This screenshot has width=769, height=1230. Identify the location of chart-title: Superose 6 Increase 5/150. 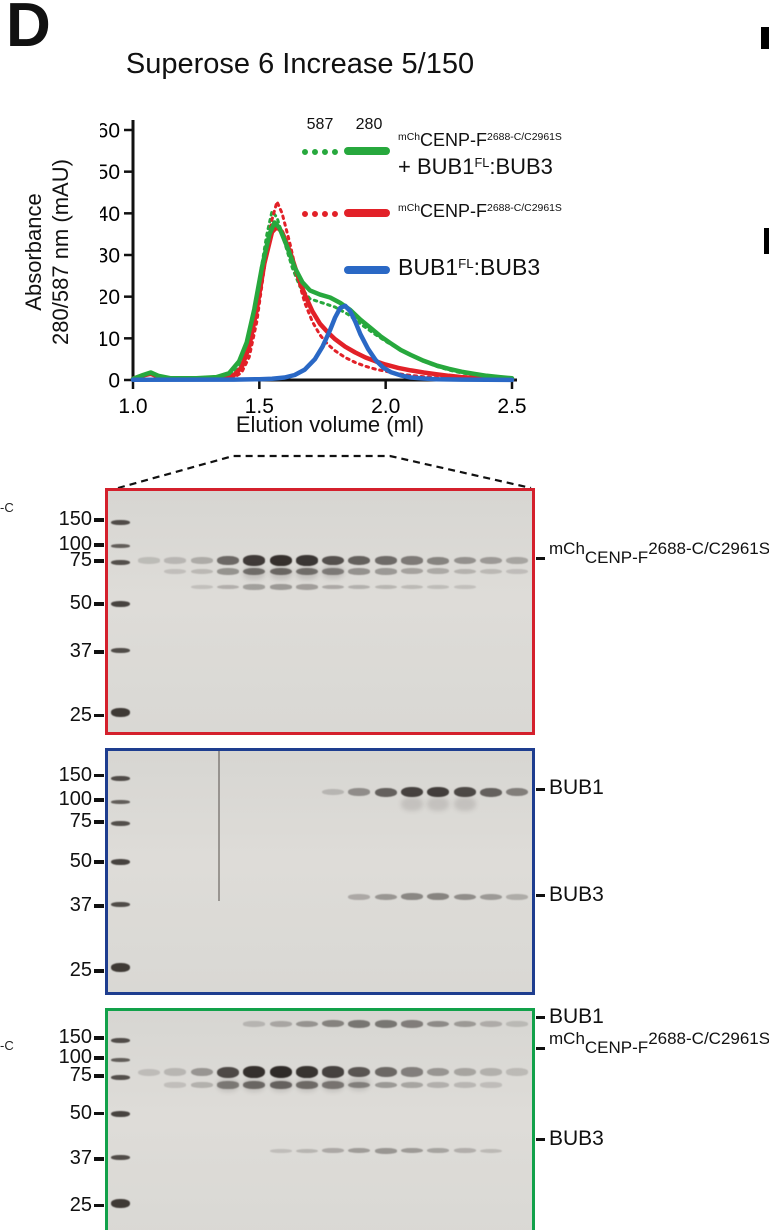
(300, 64).